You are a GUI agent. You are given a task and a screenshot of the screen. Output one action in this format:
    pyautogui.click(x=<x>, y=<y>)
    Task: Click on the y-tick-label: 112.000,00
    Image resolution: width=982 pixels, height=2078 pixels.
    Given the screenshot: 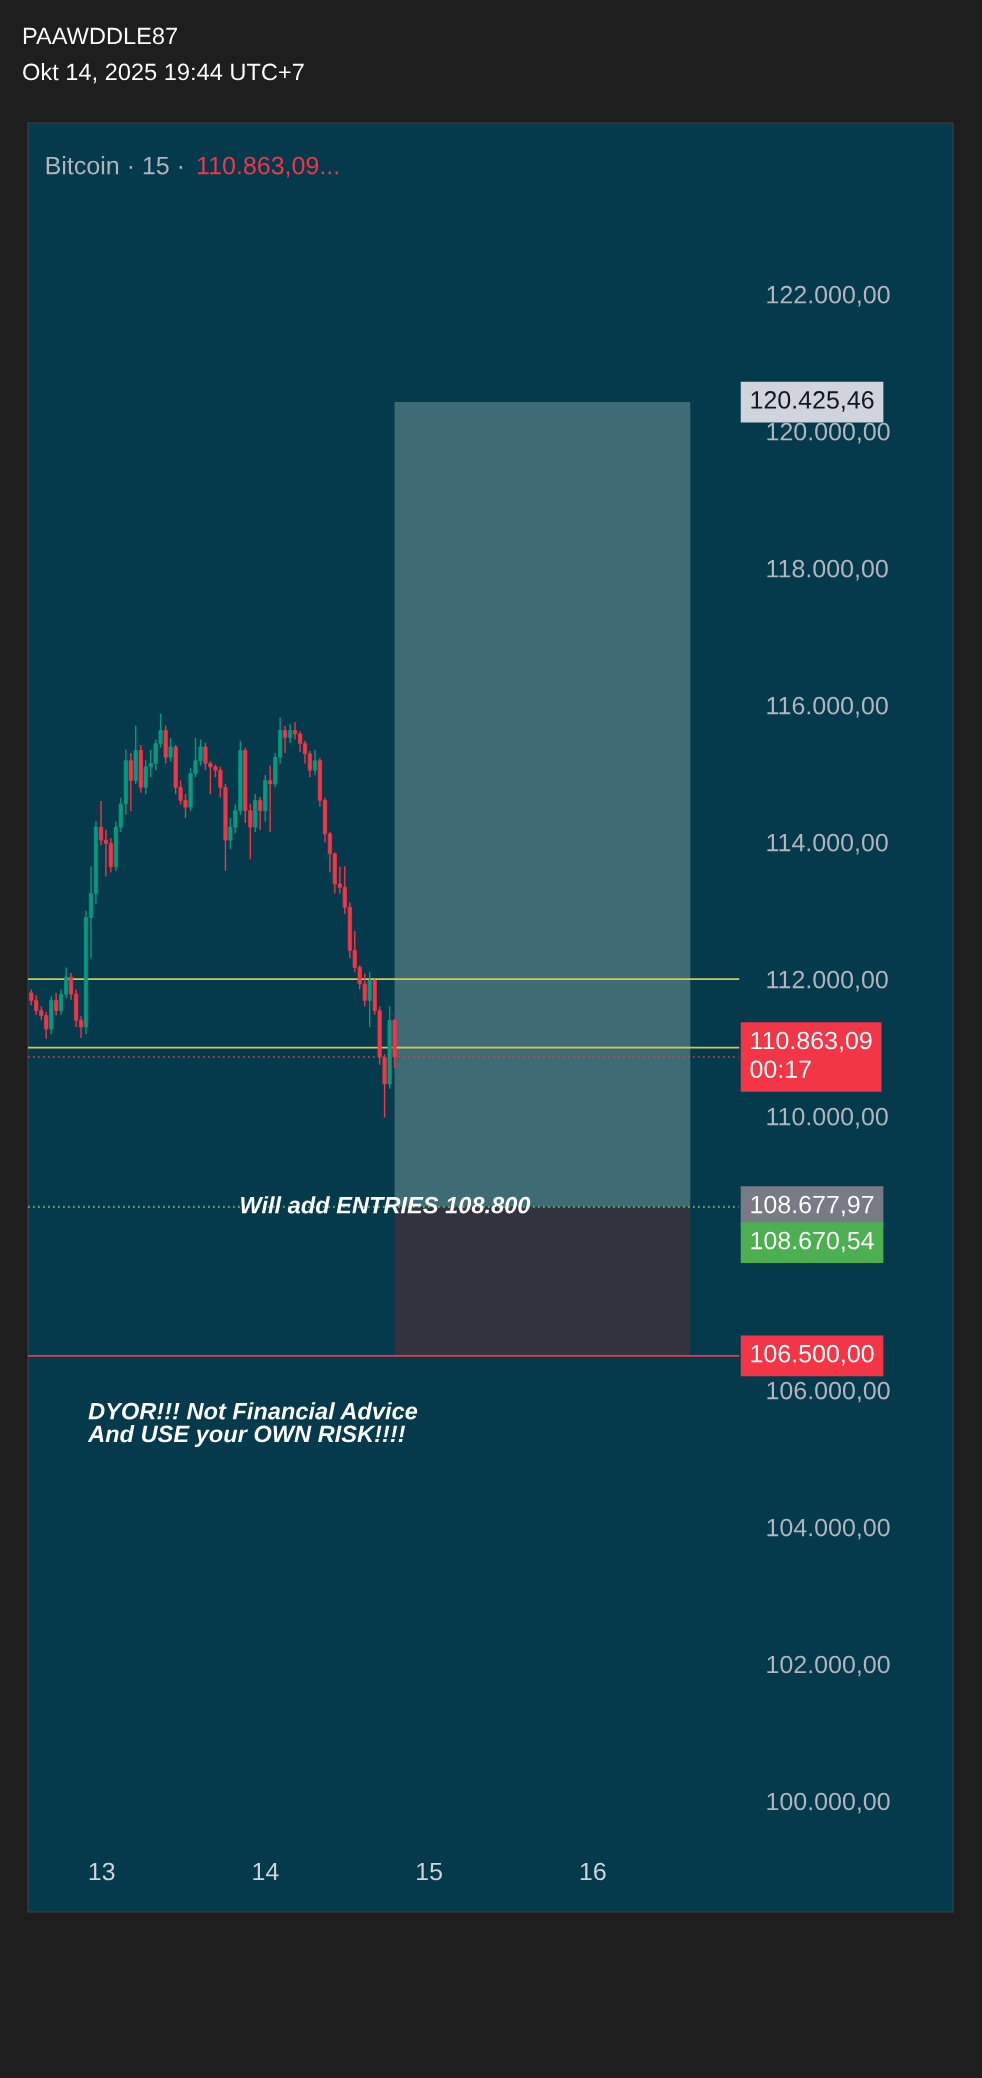 What is the action you would take?
    pyautogui.click(x=827, y=981)
    